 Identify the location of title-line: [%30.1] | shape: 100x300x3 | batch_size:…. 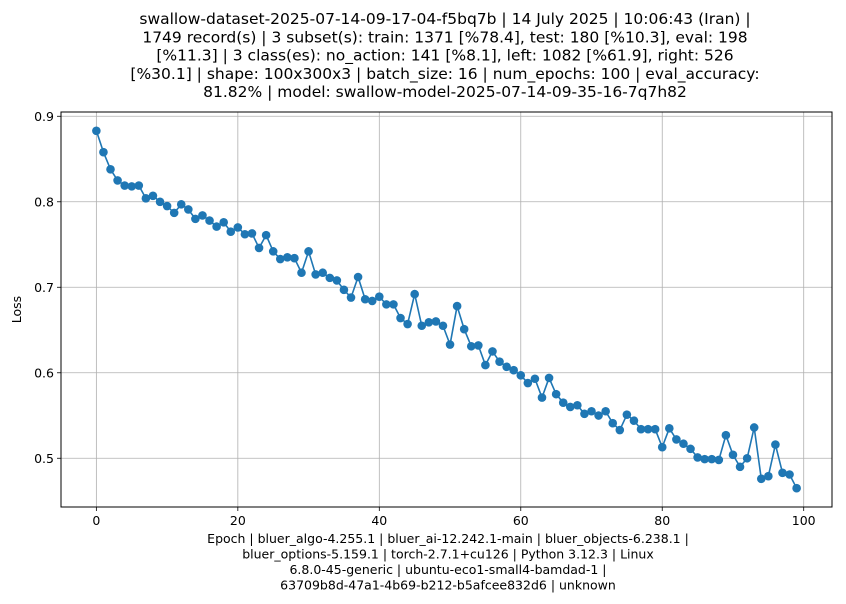
(444, 74).